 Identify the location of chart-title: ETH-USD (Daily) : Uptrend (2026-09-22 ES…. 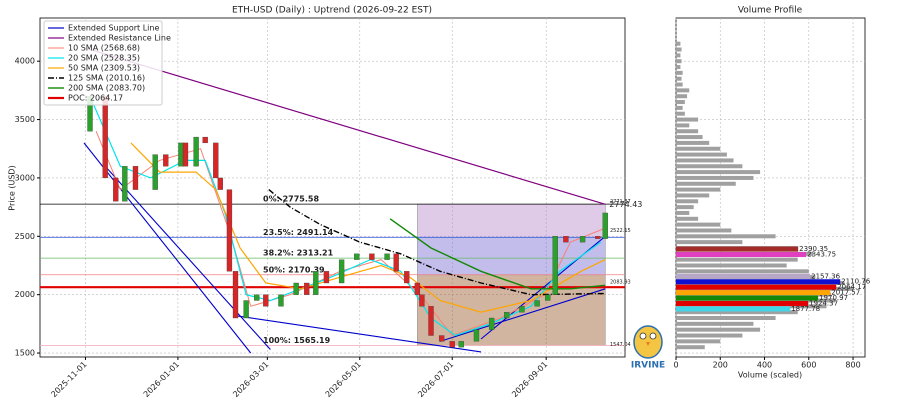
(332, 11).